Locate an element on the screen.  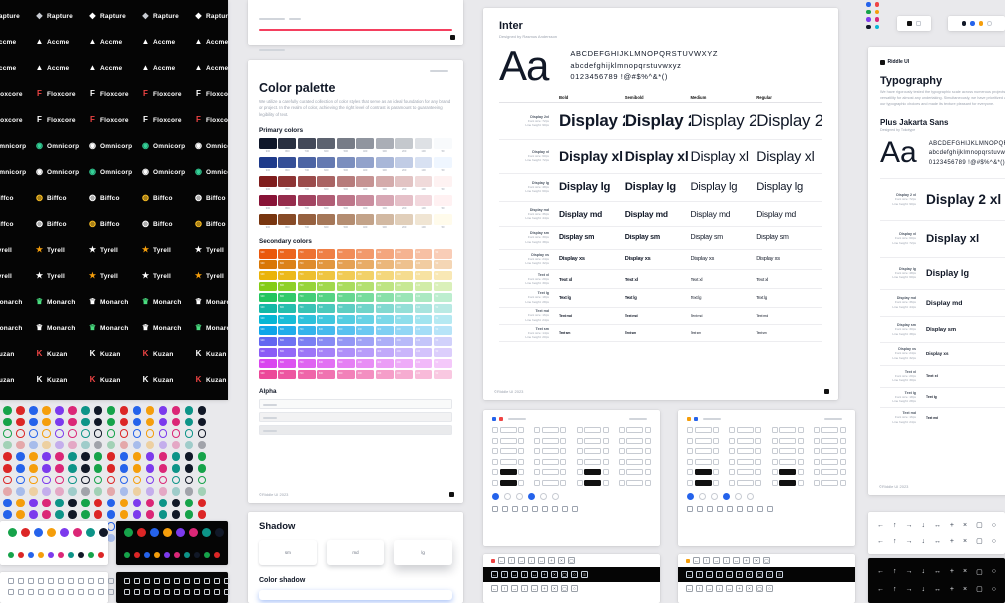
icon-board-light is located at coordinates (57, 587).